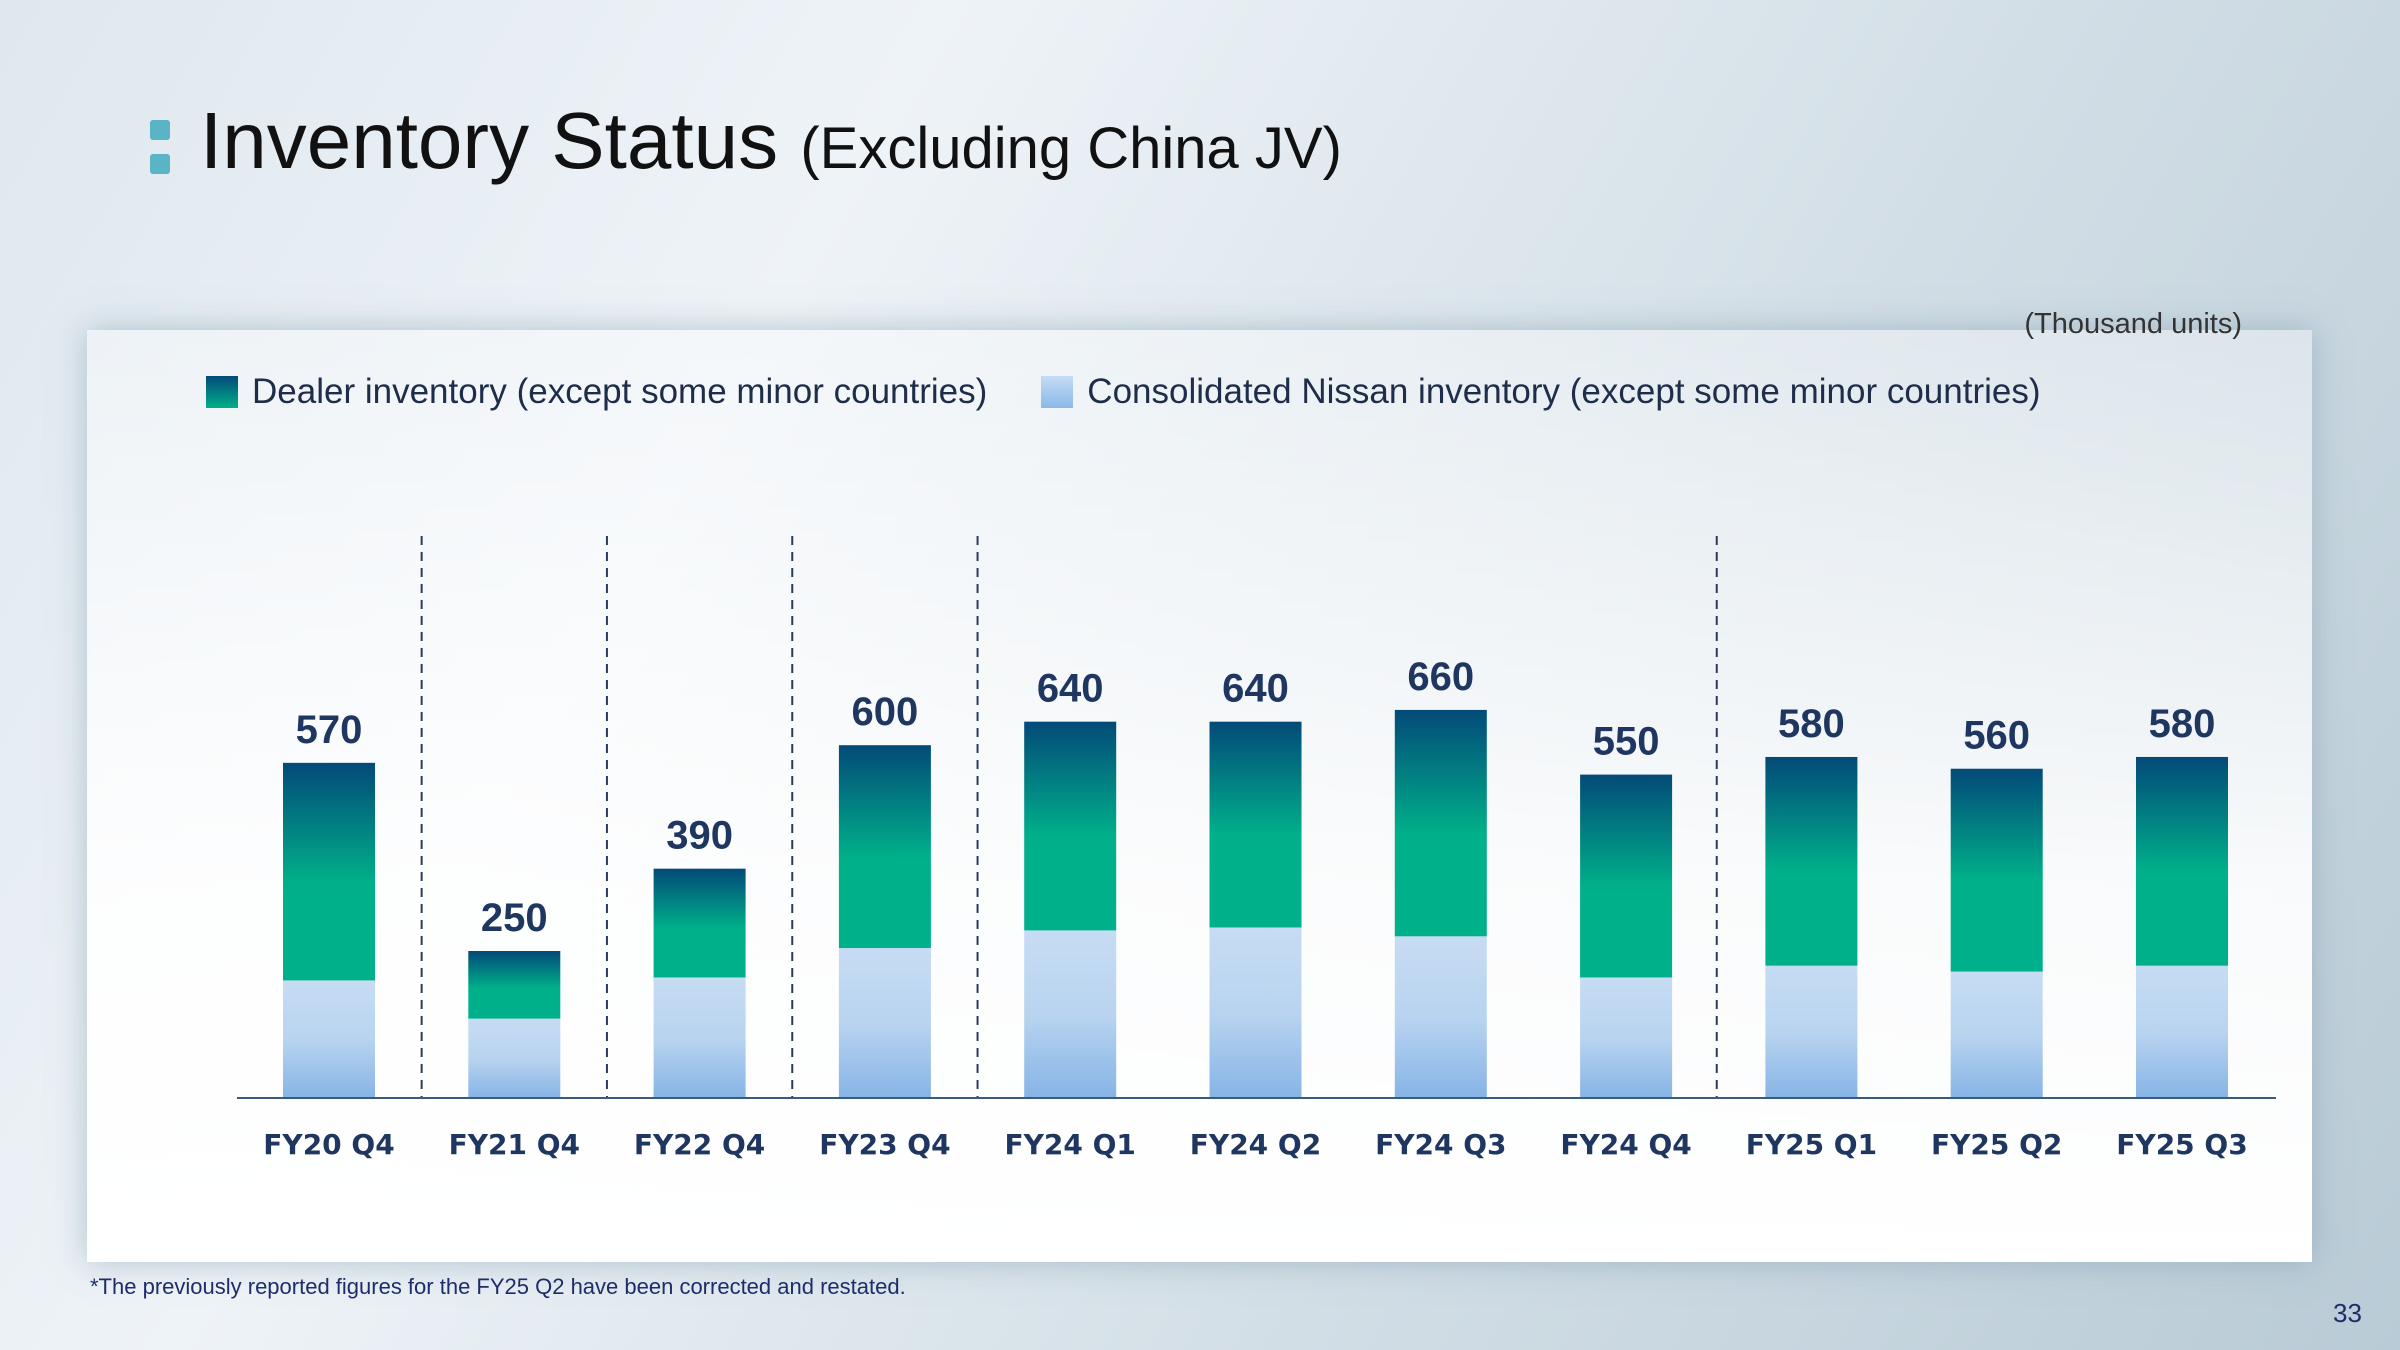 The width and height of the screenshot is (2400, 1350). Describe the element at coordinates (1625, 1144) in the screenshot. I see `x-tick-label: FY24 Q4` at that location.